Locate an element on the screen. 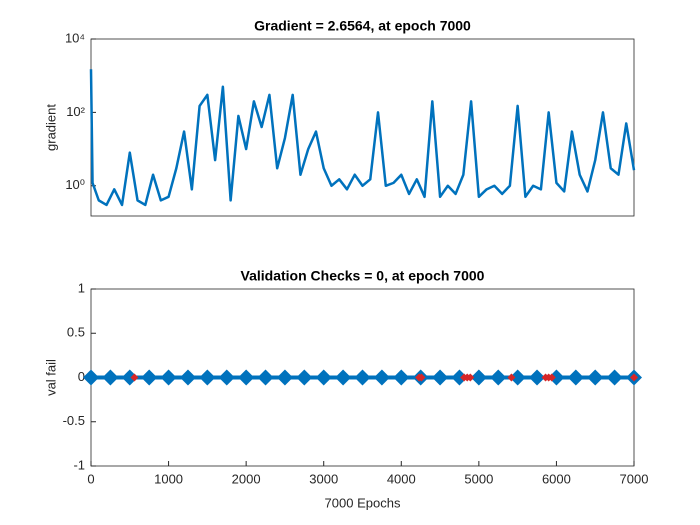 This screenshot has height=525, width=700. y-tick-label: 10⁴ is located at coordinates (75, 37).